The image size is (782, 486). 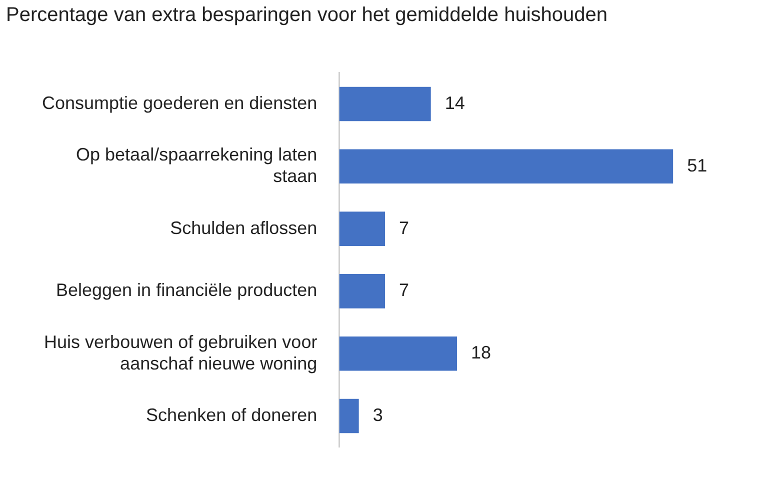 I want to click on y-tick-label: Schulden aflossen, so click(x=244, y=228).